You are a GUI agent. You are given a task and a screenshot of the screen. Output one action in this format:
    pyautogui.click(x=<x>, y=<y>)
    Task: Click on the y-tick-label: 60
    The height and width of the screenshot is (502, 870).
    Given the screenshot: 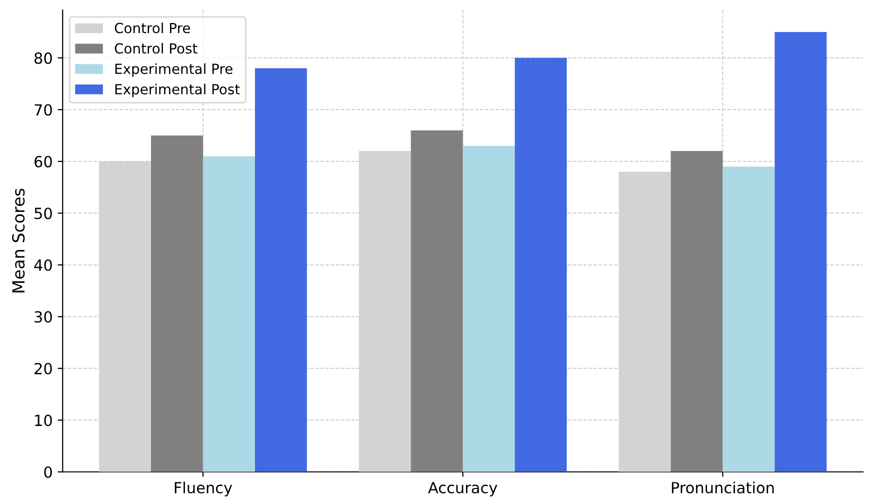 What is the action you would take?
    pyautogui.click(x=43, y=162)
    